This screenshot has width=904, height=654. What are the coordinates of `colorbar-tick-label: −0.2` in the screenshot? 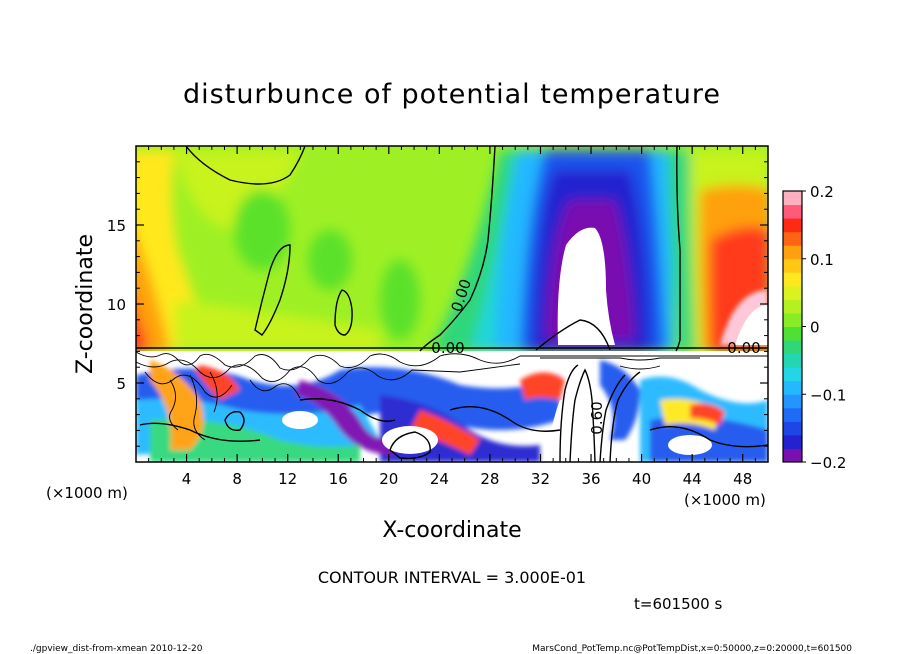 It's located at (828, 463).